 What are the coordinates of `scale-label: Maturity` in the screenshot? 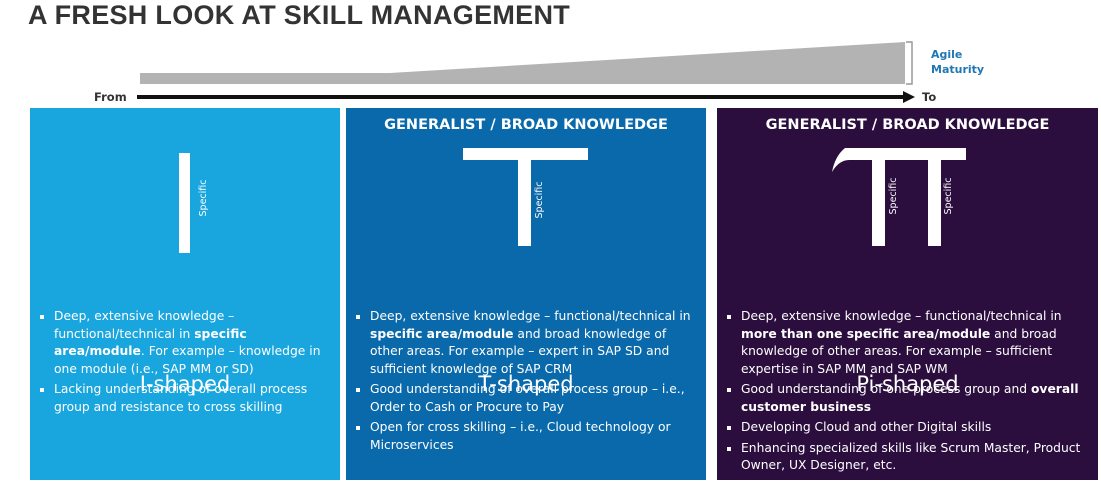 It's located at (957, 69).